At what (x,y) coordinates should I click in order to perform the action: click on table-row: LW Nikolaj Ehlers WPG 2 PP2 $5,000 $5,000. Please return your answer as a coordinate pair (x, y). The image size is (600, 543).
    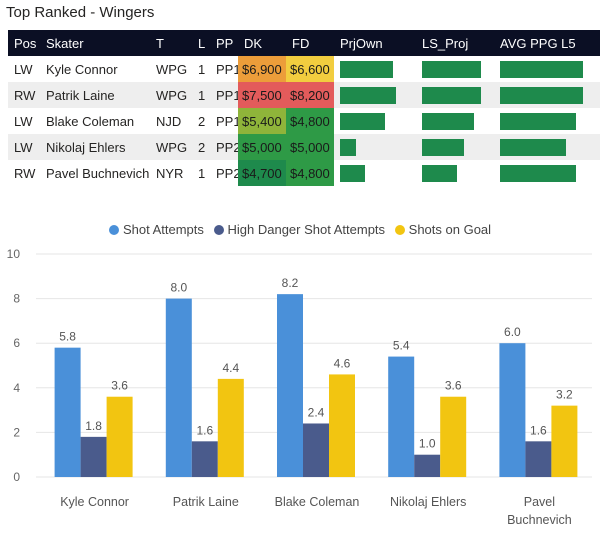
    Looking at the image, I should click on (304, 147).